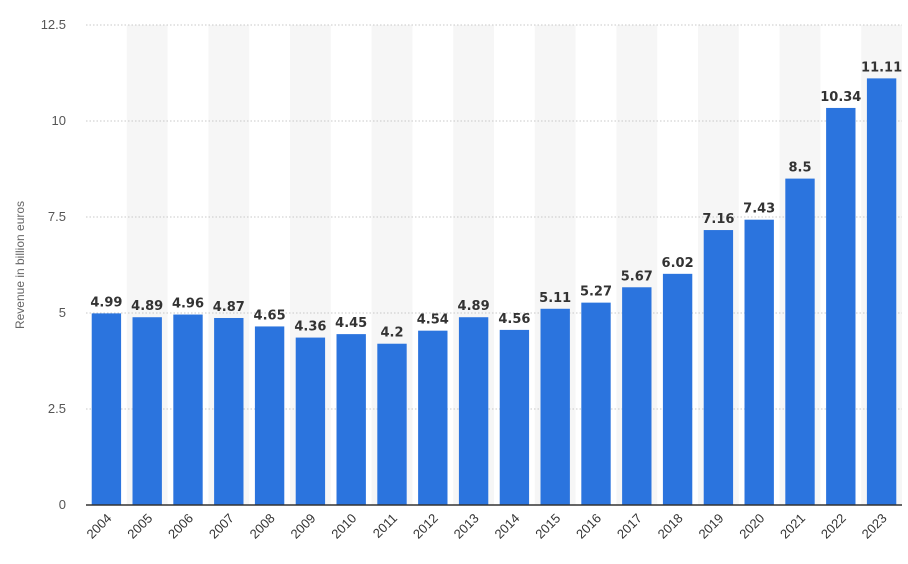 This screenshot has width=908, height=564. I want to click on data-label: 8.5, so click(799, 168).